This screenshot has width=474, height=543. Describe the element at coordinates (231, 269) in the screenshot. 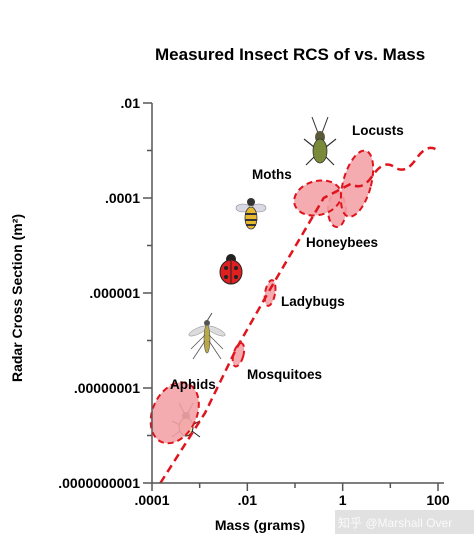

I see `ladybug-icon` at that location.